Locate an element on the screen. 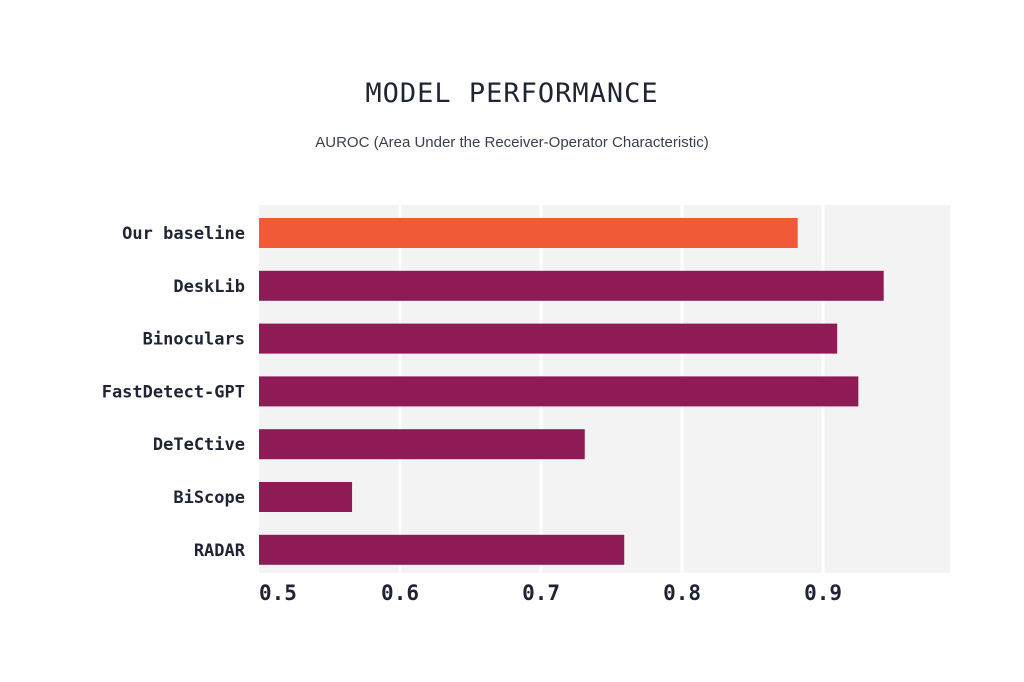 This screenshot has width=1024, height=682. category-label-detective: DeTeCtive is located at coordinates (199, 445).